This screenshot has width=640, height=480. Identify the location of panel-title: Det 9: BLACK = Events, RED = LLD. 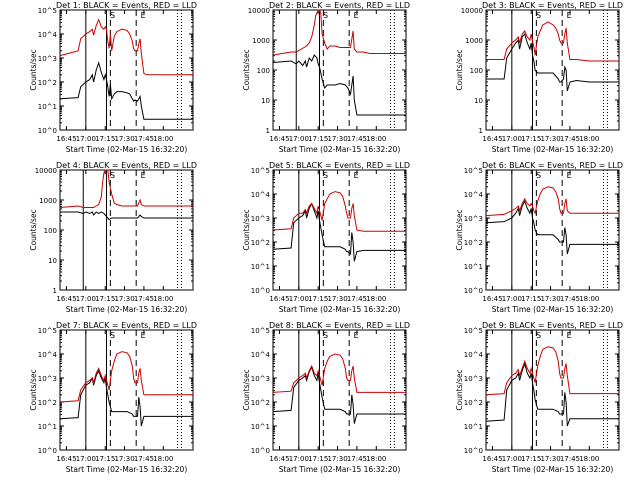
(552, 325).